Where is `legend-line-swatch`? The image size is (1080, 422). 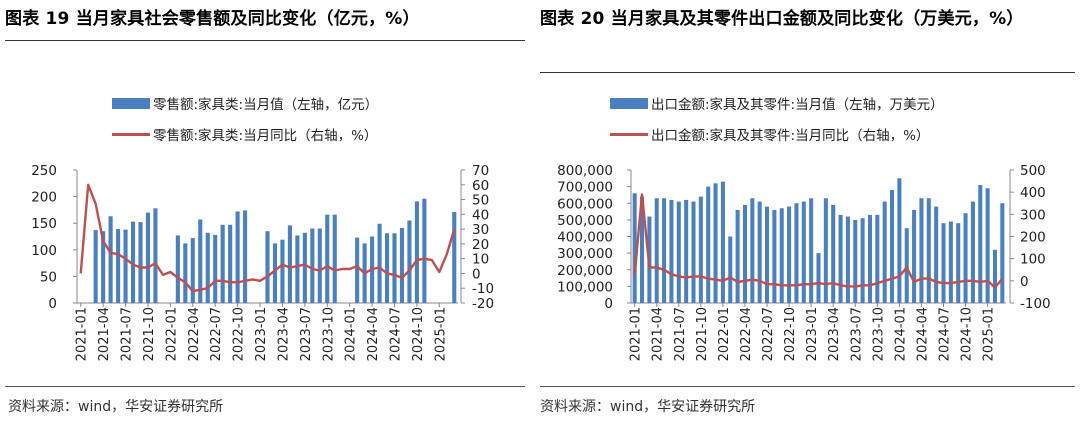
legend-line-swatch is located at coordinates (629, 134).